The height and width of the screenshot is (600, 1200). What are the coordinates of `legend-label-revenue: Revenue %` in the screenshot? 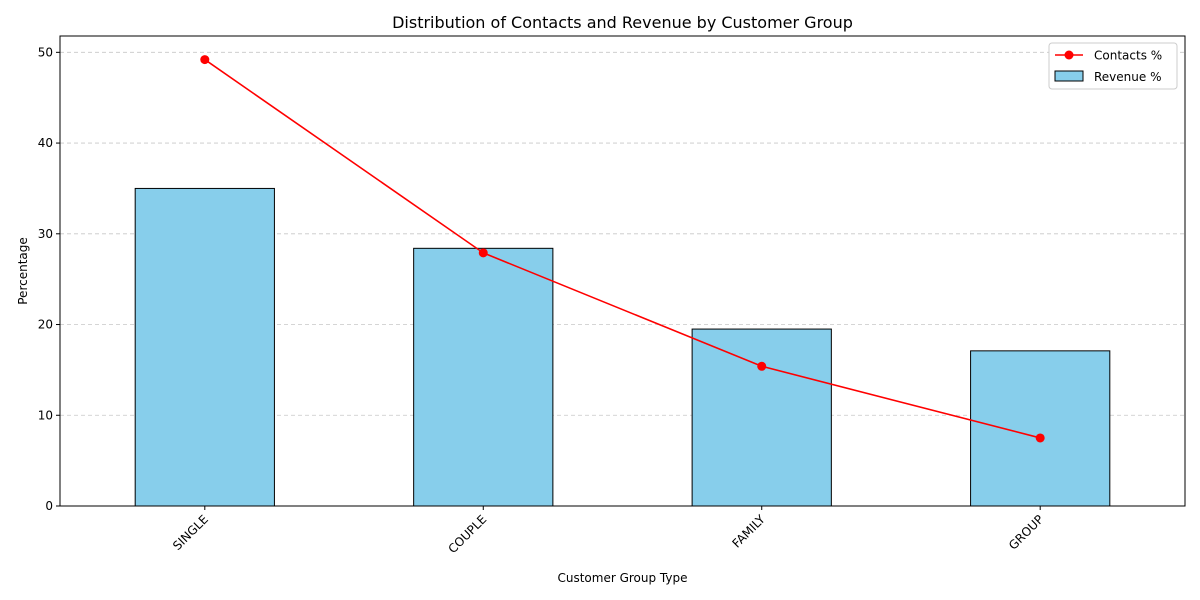 It's located at (1127, 77).